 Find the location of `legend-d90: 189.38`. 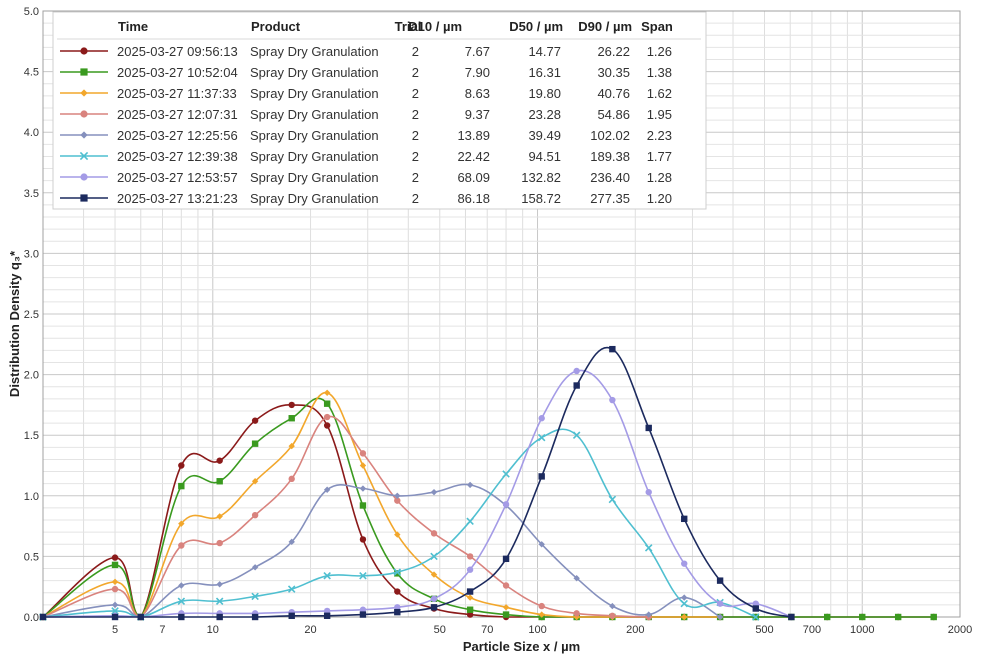

legend-d90: 189.38 is located at coordinates (610, 156).